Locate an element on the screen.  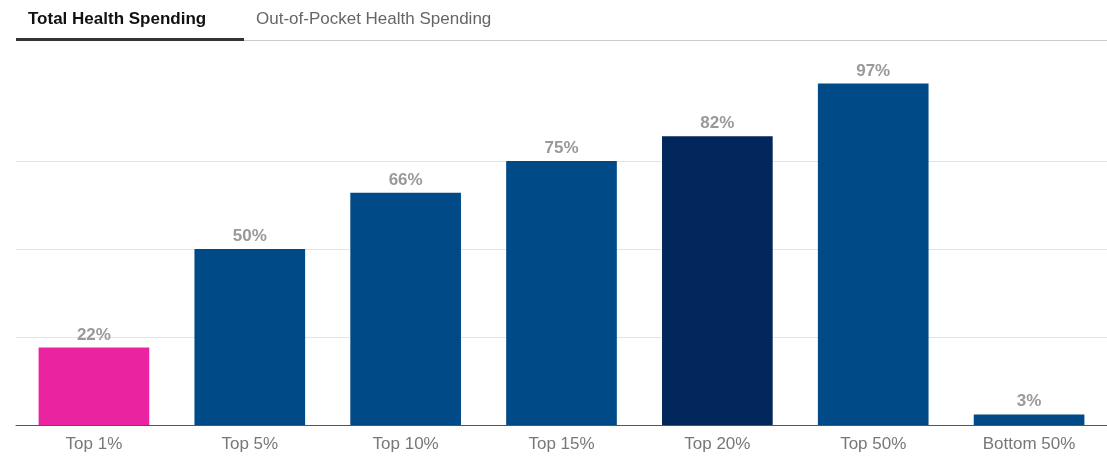
data-label: 50% is located at coordinates (249, 235).